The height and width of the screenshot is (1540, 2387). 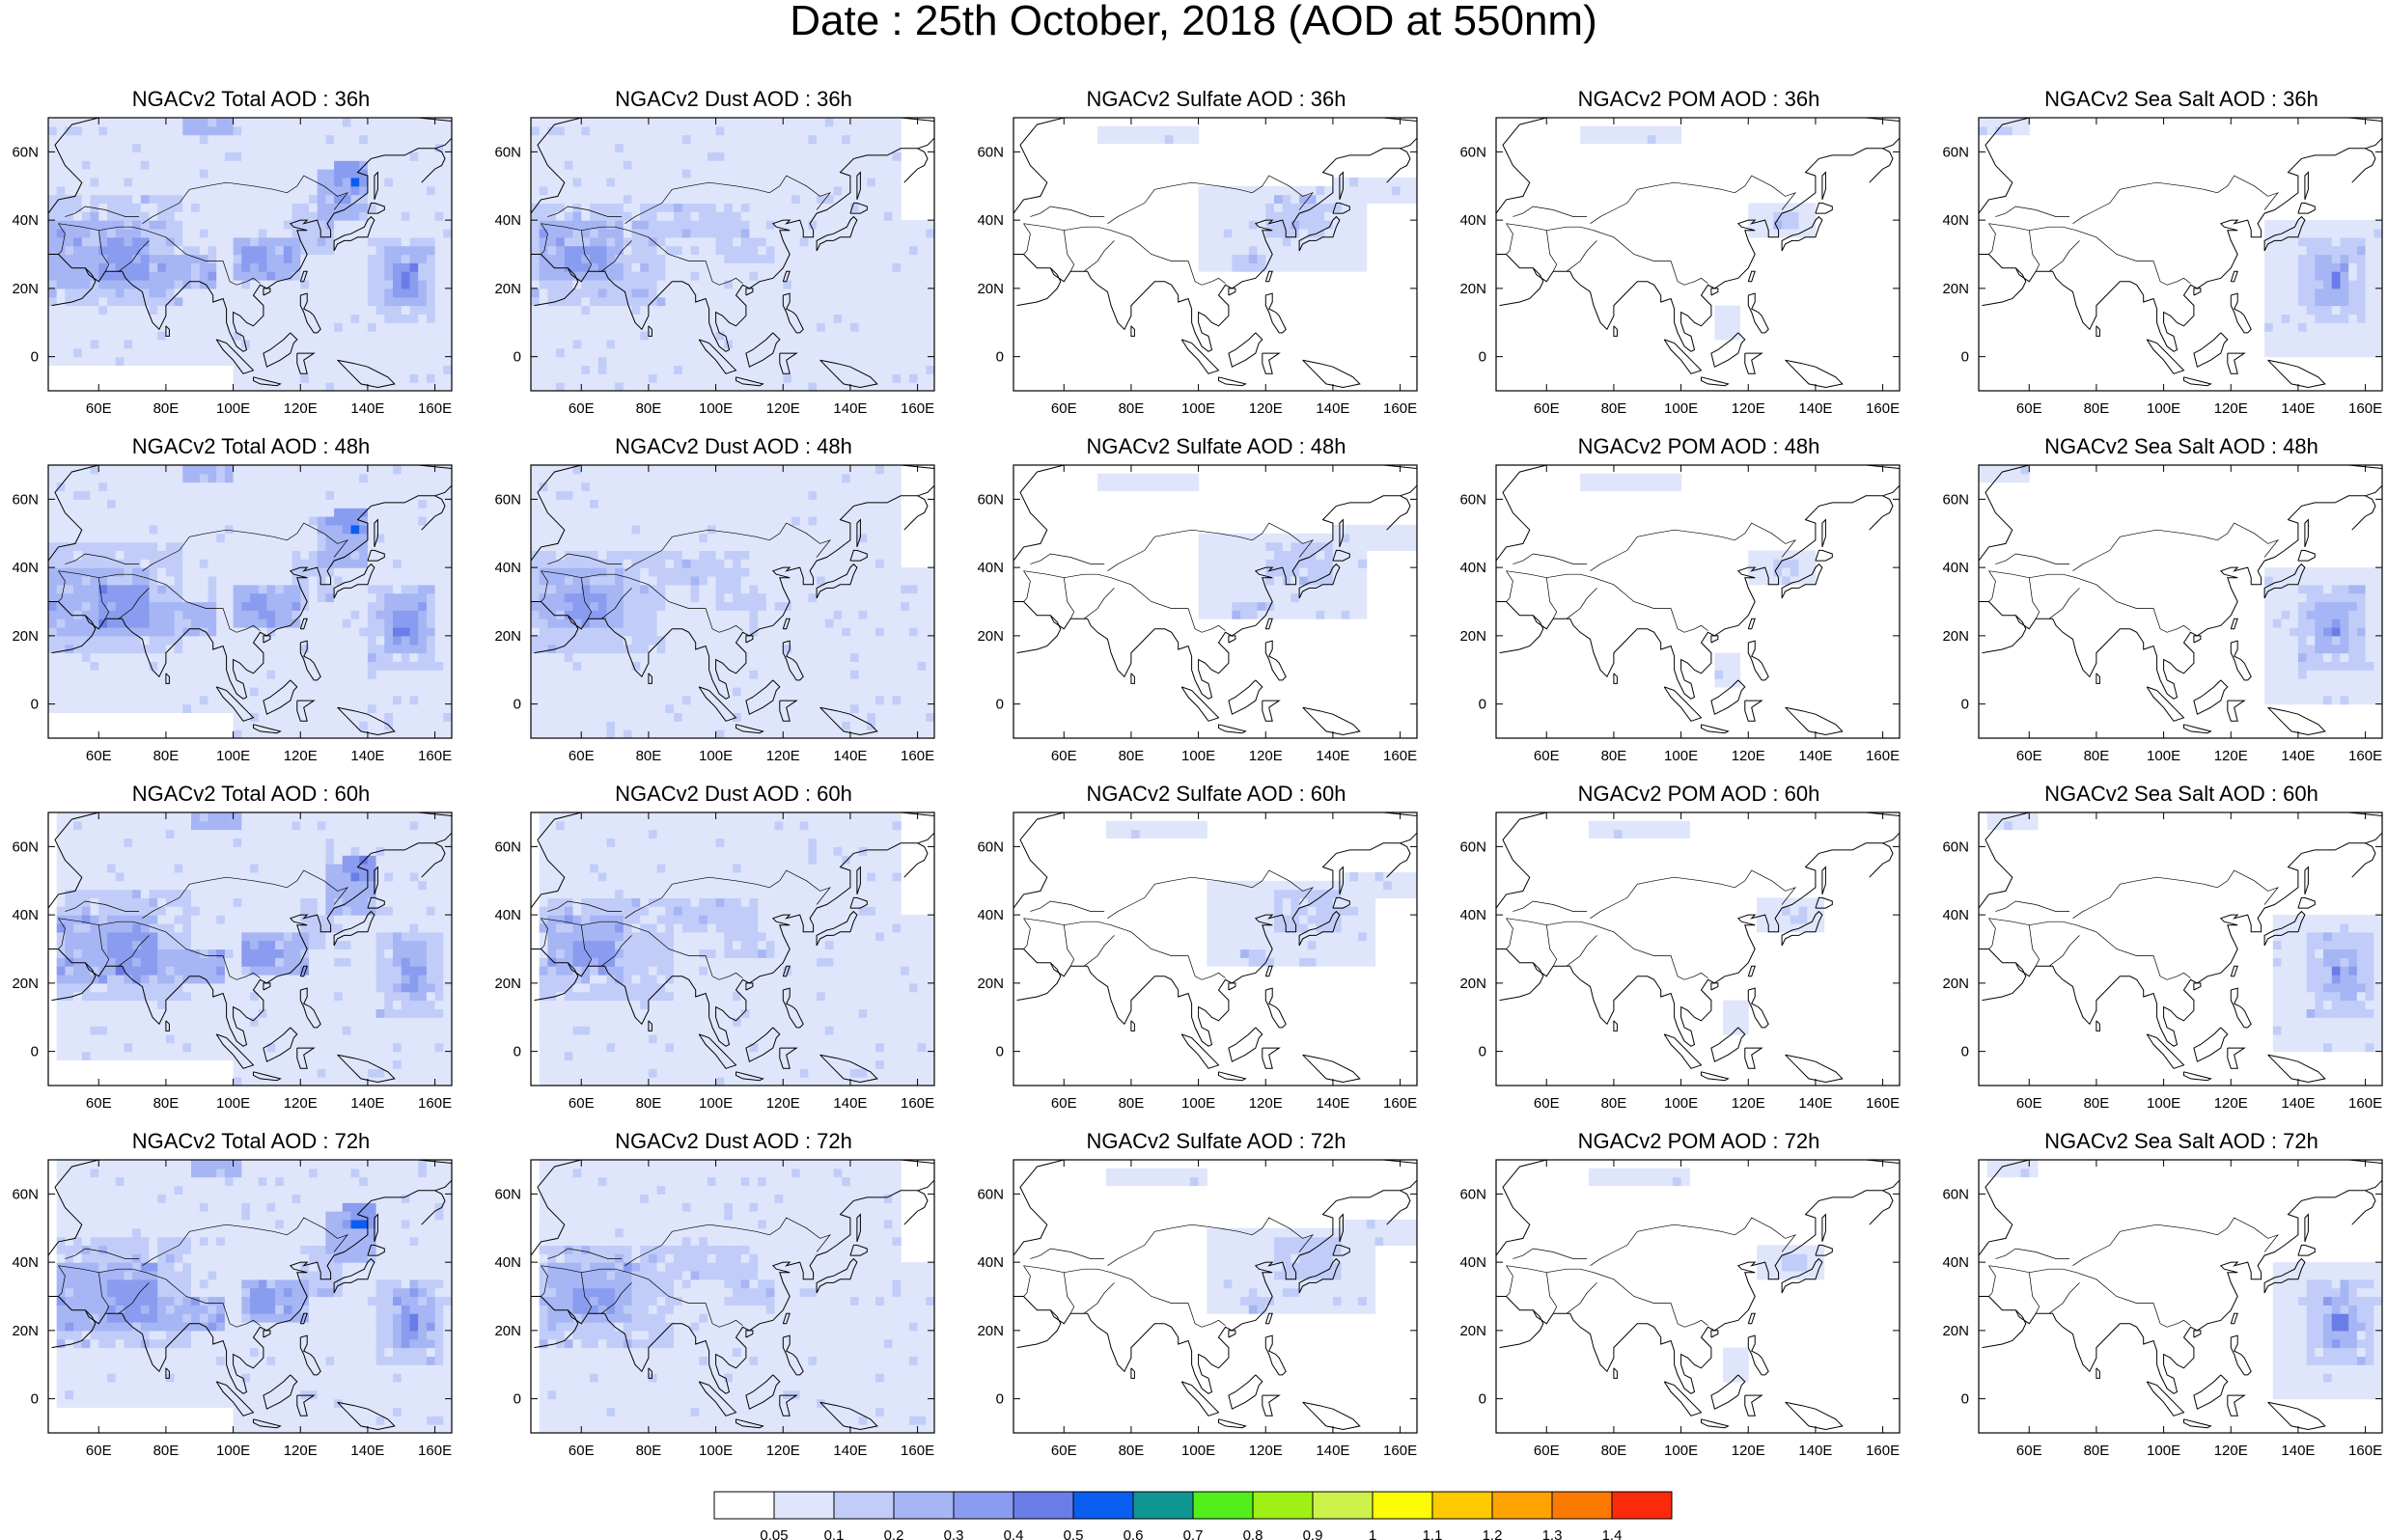 I want to click on panel-title: NGACv2 Sea Salt AOD : 72h, so click(x=2181, y=1141).